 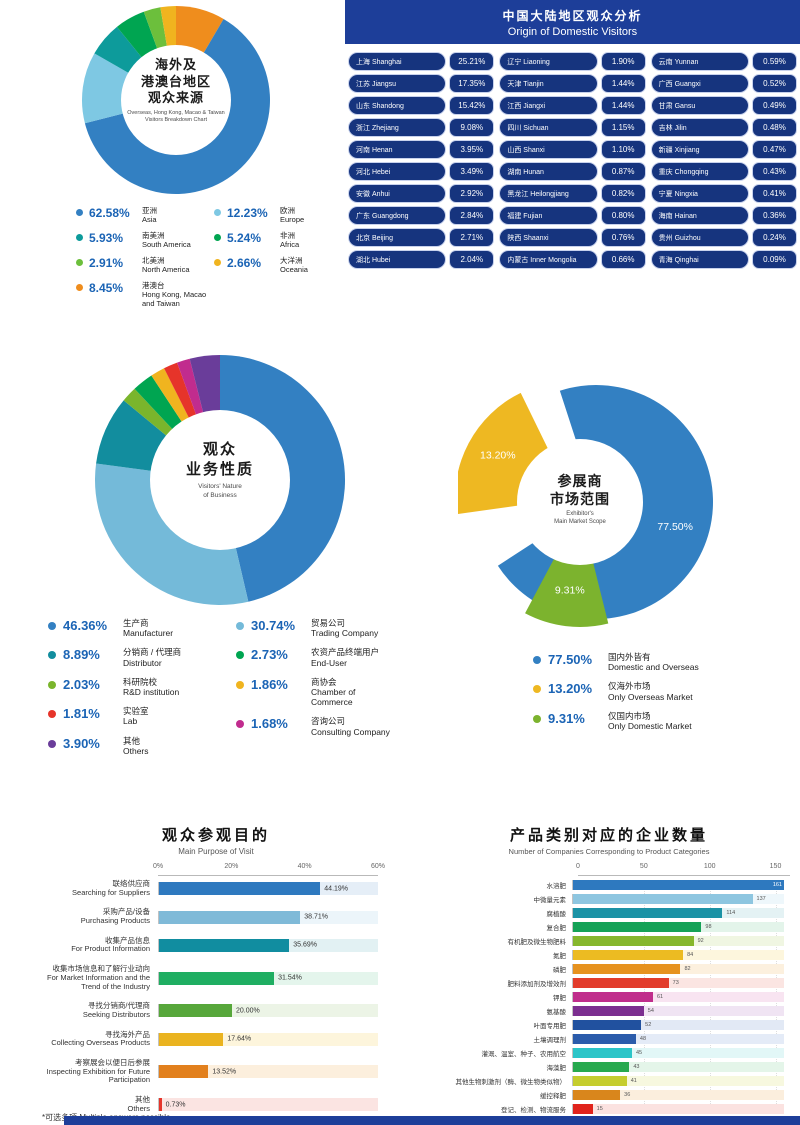 What do you see at coordinates (653, 667) in the screenshot?
I see `legend-label-en: Domestic and Overseas` at bounding box center [653, 667].